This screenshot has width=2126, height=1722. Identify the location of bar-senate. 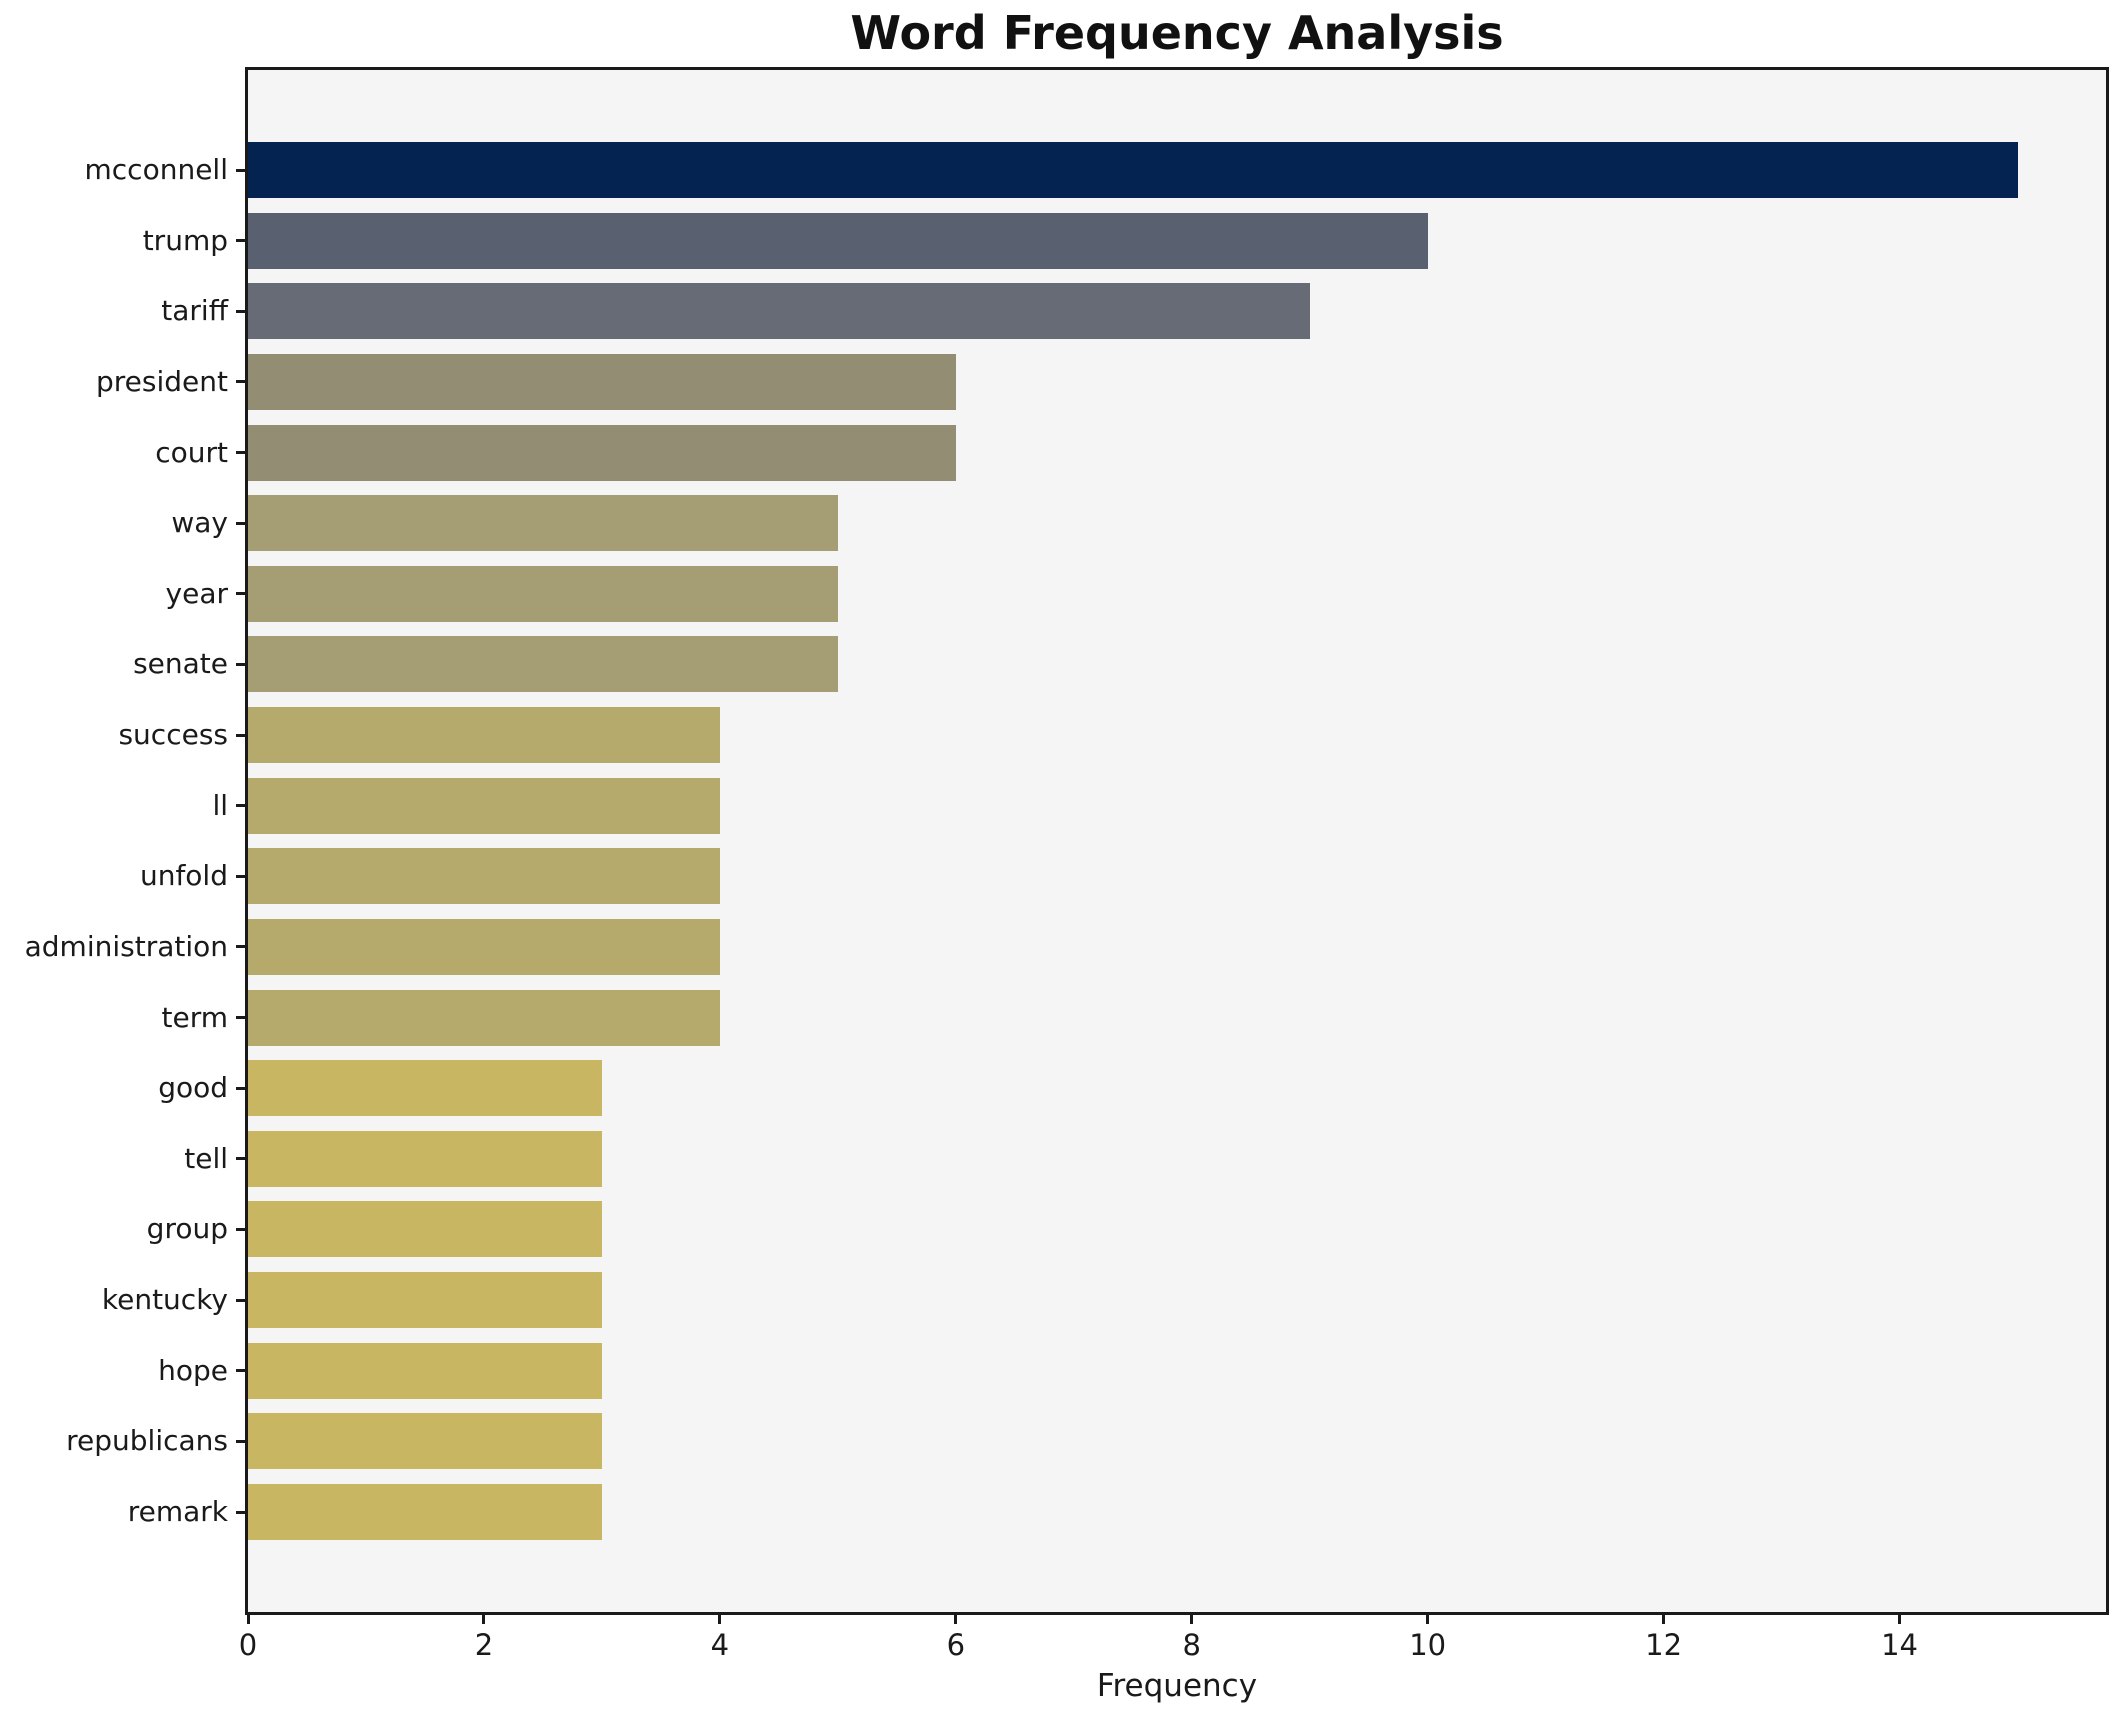
(543, 664).